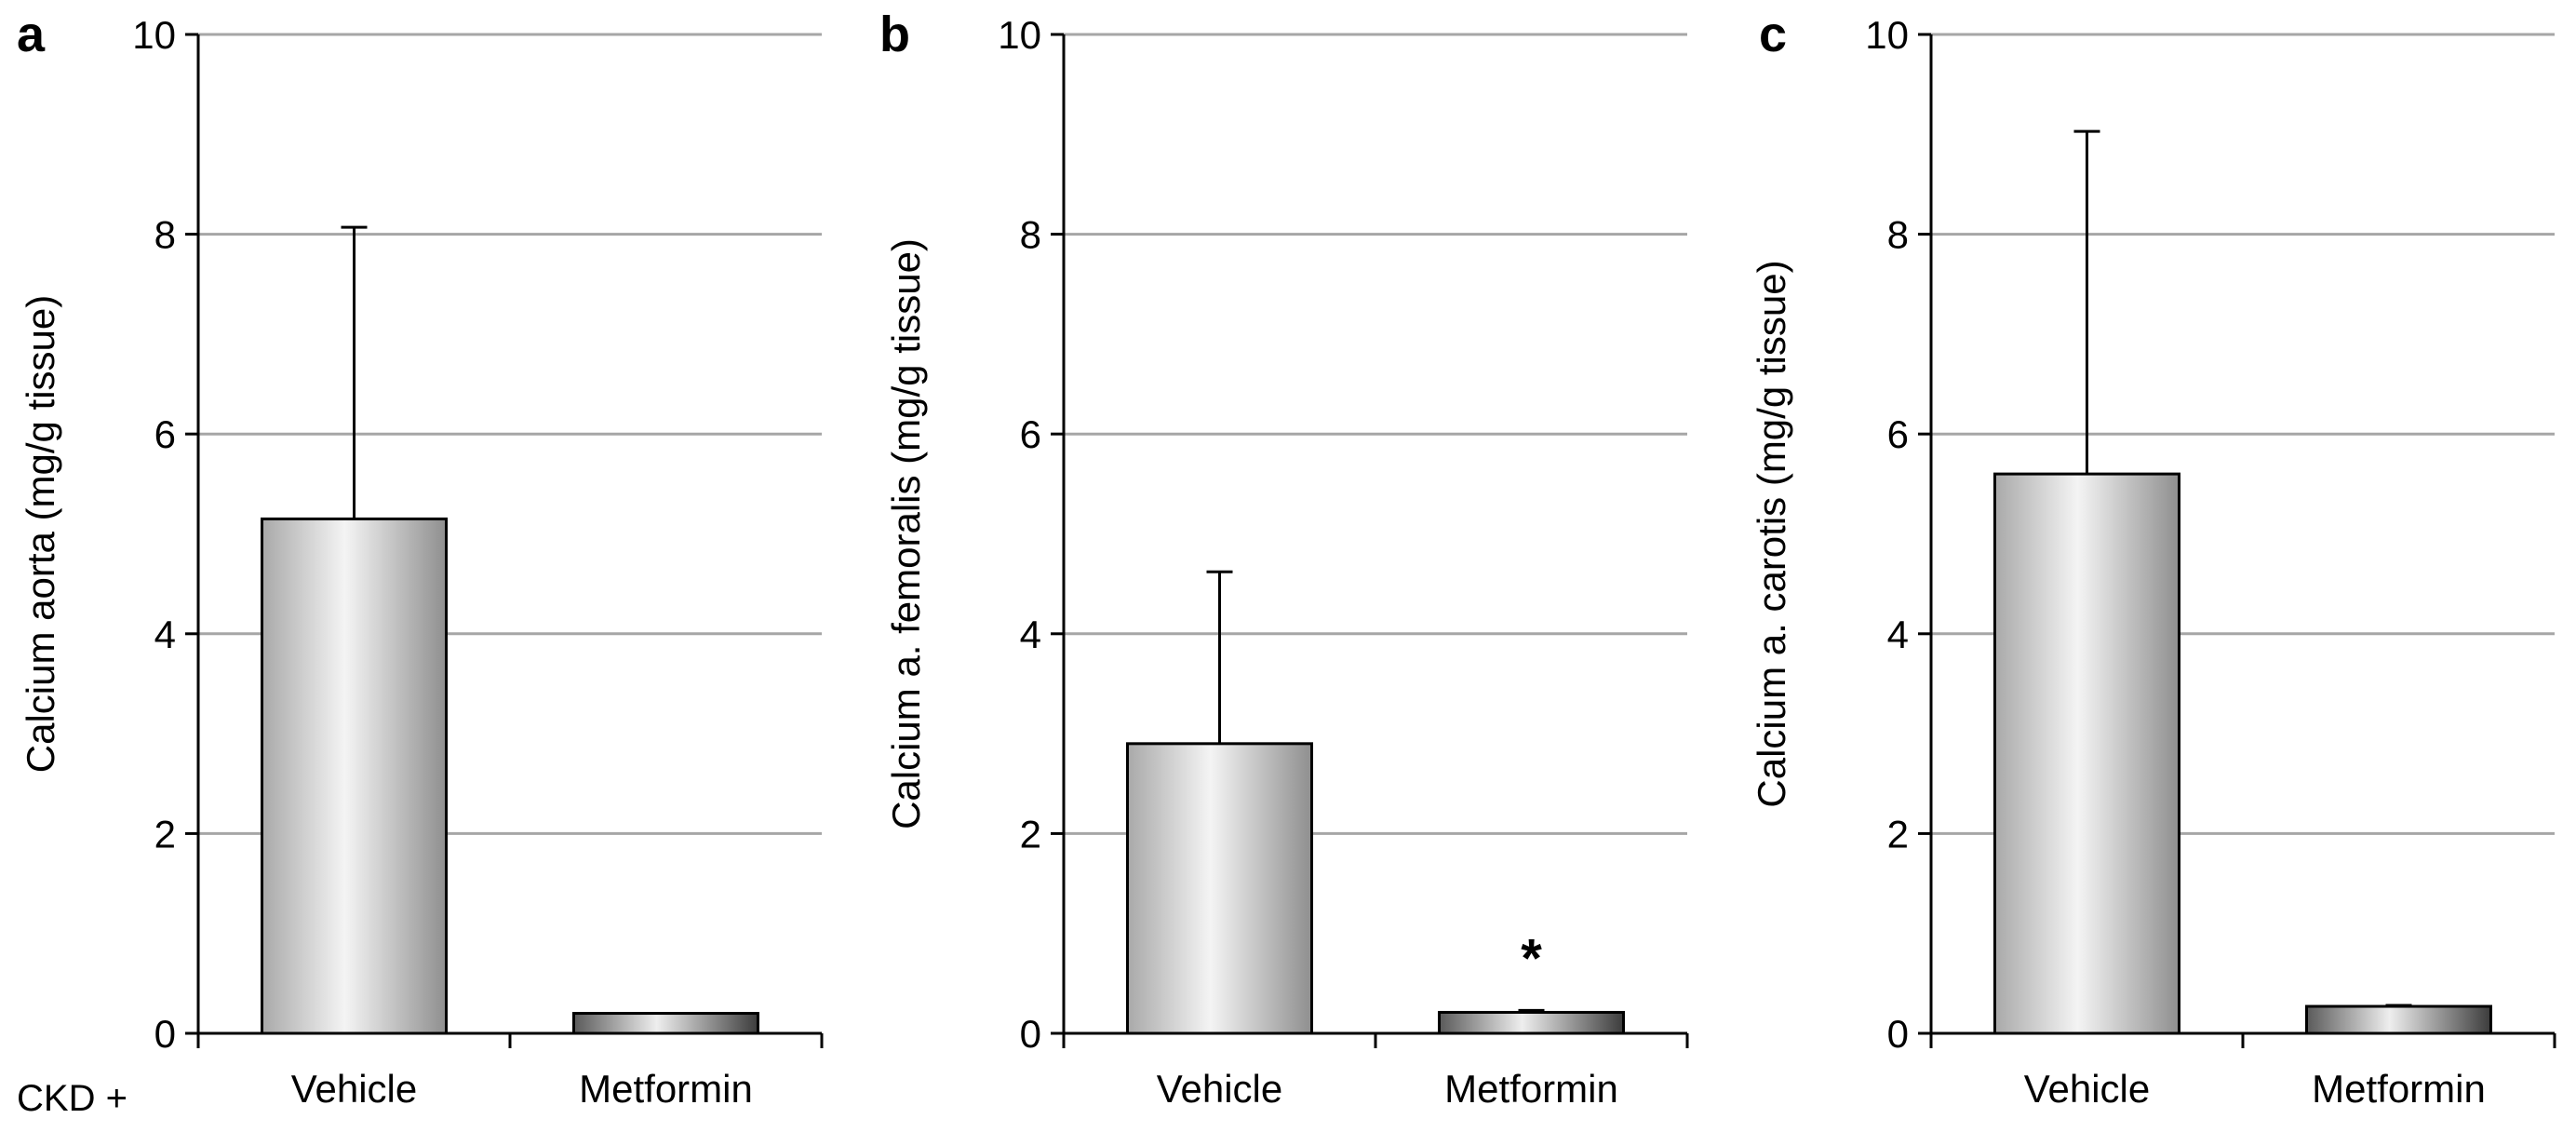 This screenshot has height=1132, width=2576. I want to click on panel-label: c, so click(1773, 34).